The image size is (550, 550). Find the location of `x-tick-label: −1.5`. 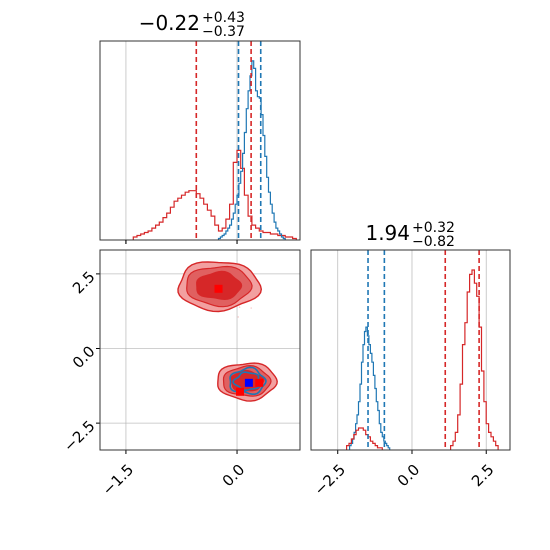

x-tick-label: −1.5 is located at coordinates (118, 480).